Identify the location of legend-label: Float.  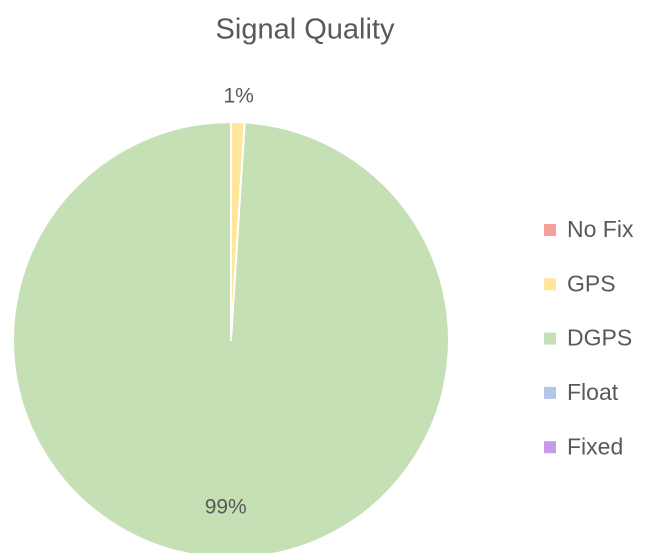
(593, 392).